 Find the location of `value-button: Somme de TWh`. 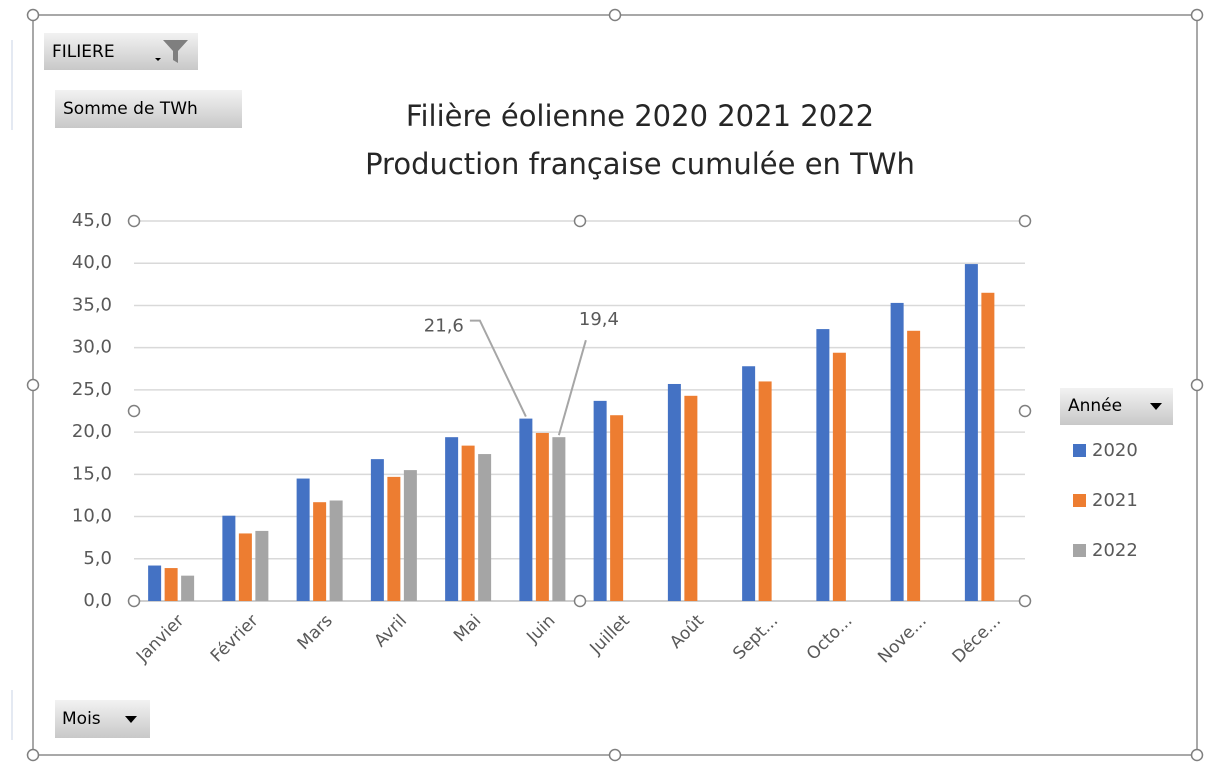

value-button: Somme de TWh is located at coordinates (148, 109).